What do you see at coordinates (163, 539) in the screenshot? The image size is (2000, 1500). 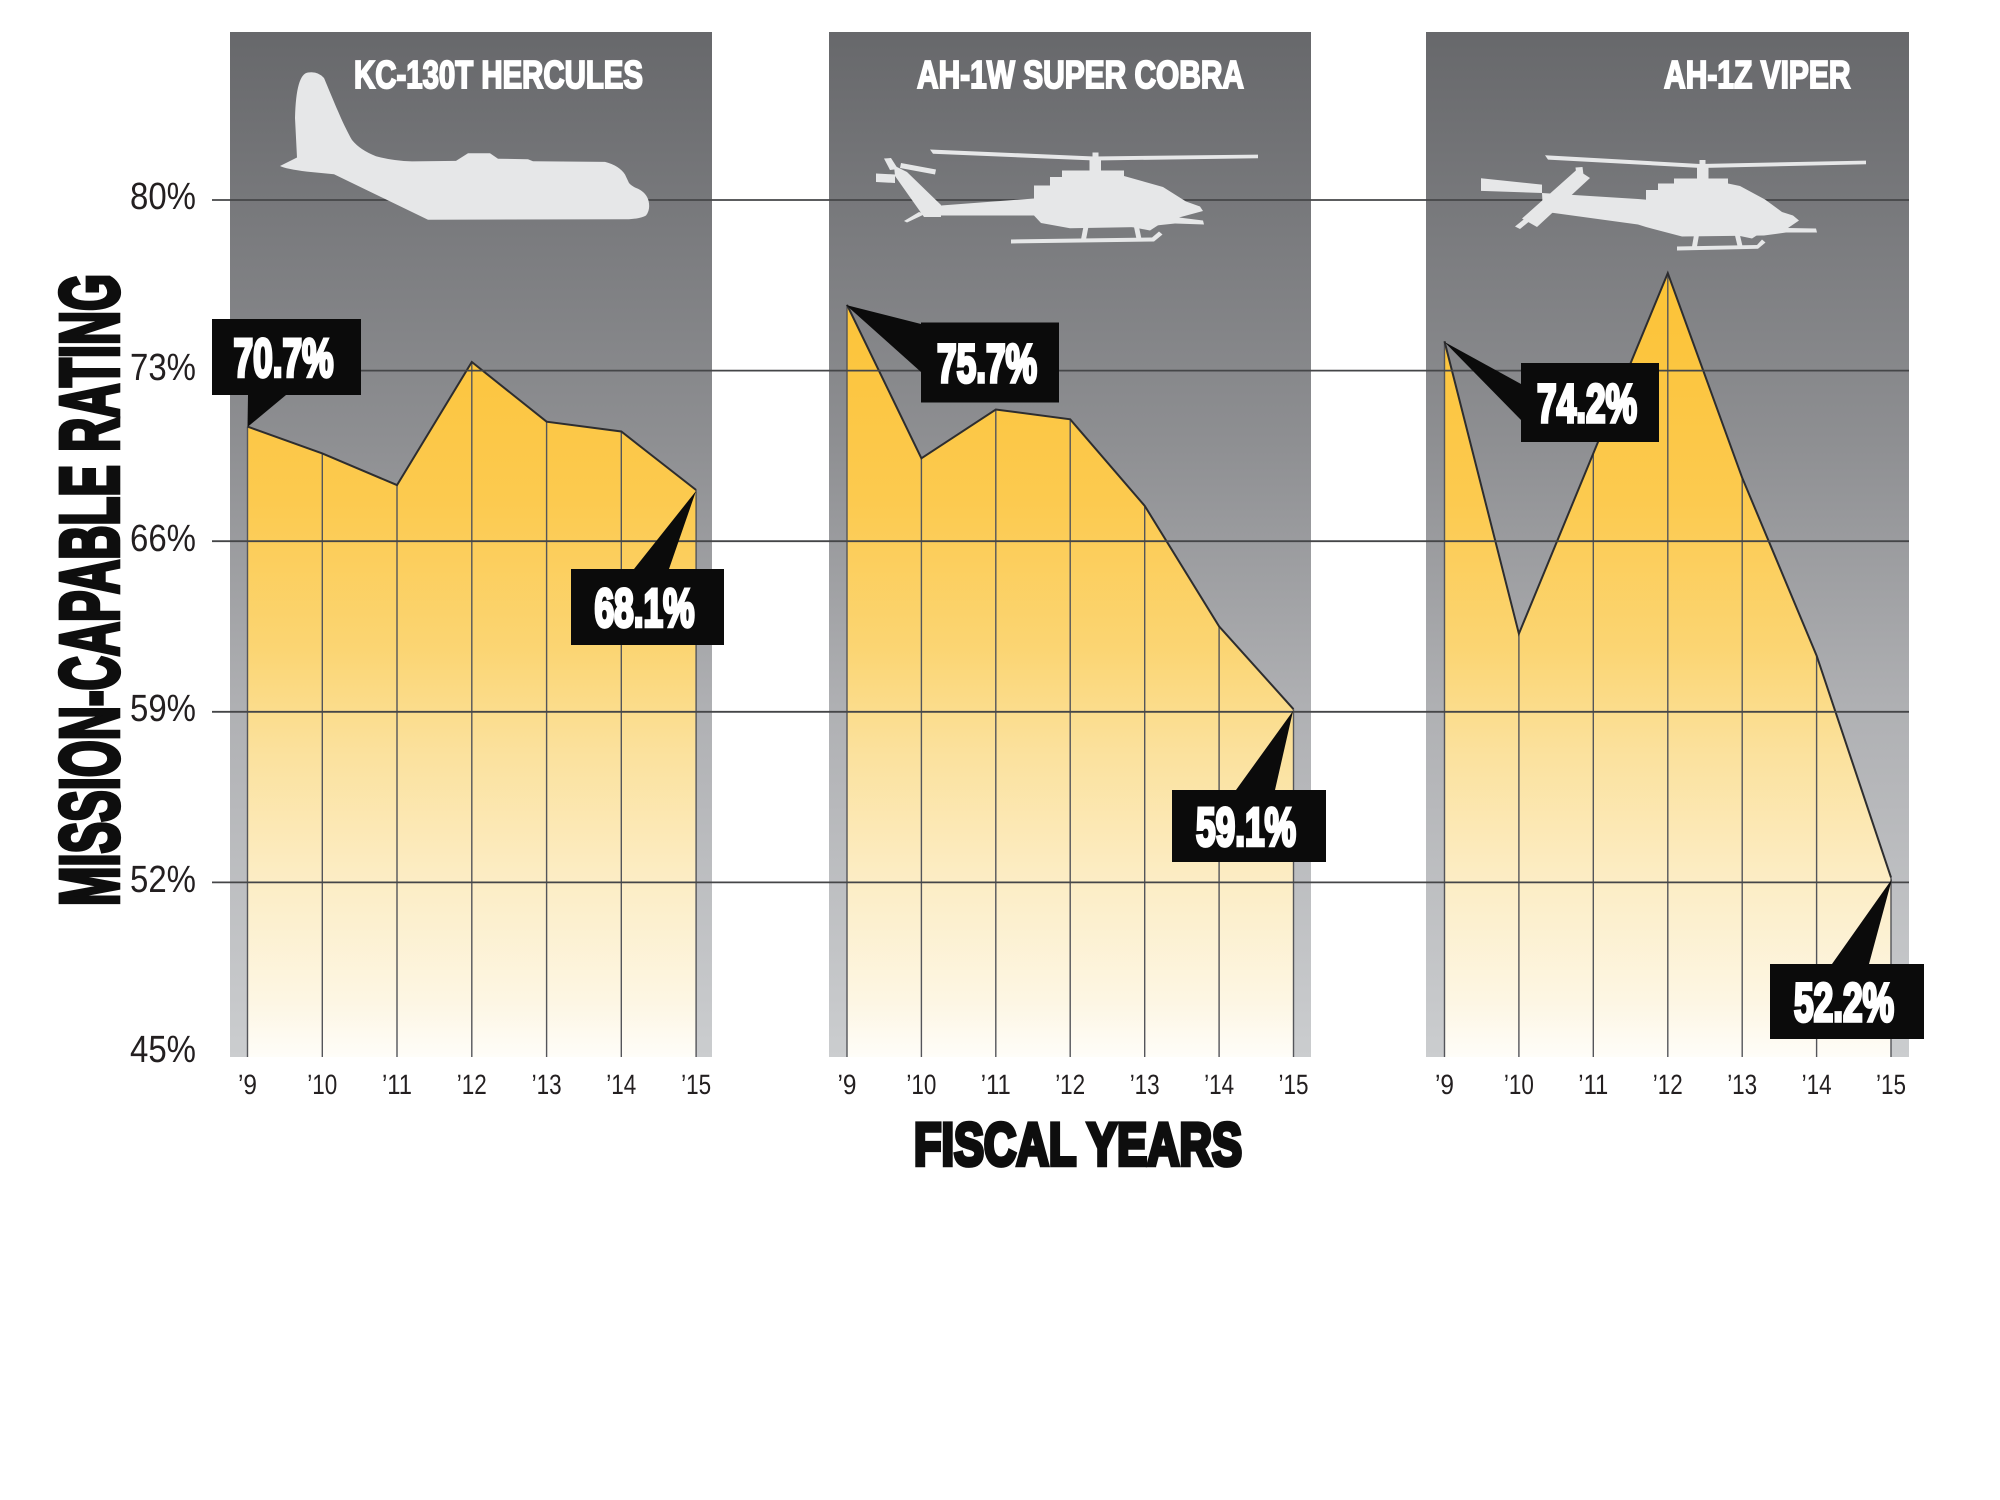 I see `svg-text: 66%` at bounding box center [163, 539].